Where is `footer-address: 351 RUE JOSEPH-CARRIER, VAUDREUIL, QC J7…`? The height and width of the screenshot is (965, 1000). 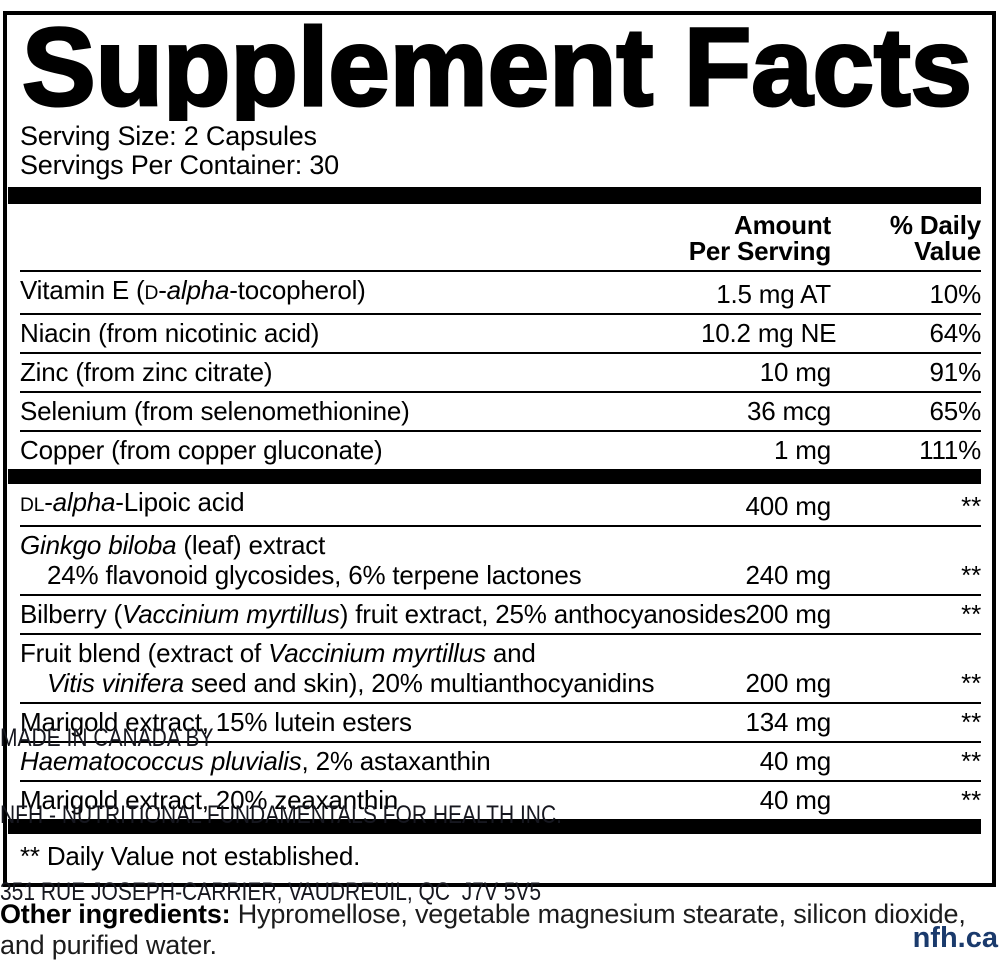
footer-address: 351 RUE JOSEPH-CARRIER, VAUDREUIL, QC J7… is located at coordinates (271, 892).